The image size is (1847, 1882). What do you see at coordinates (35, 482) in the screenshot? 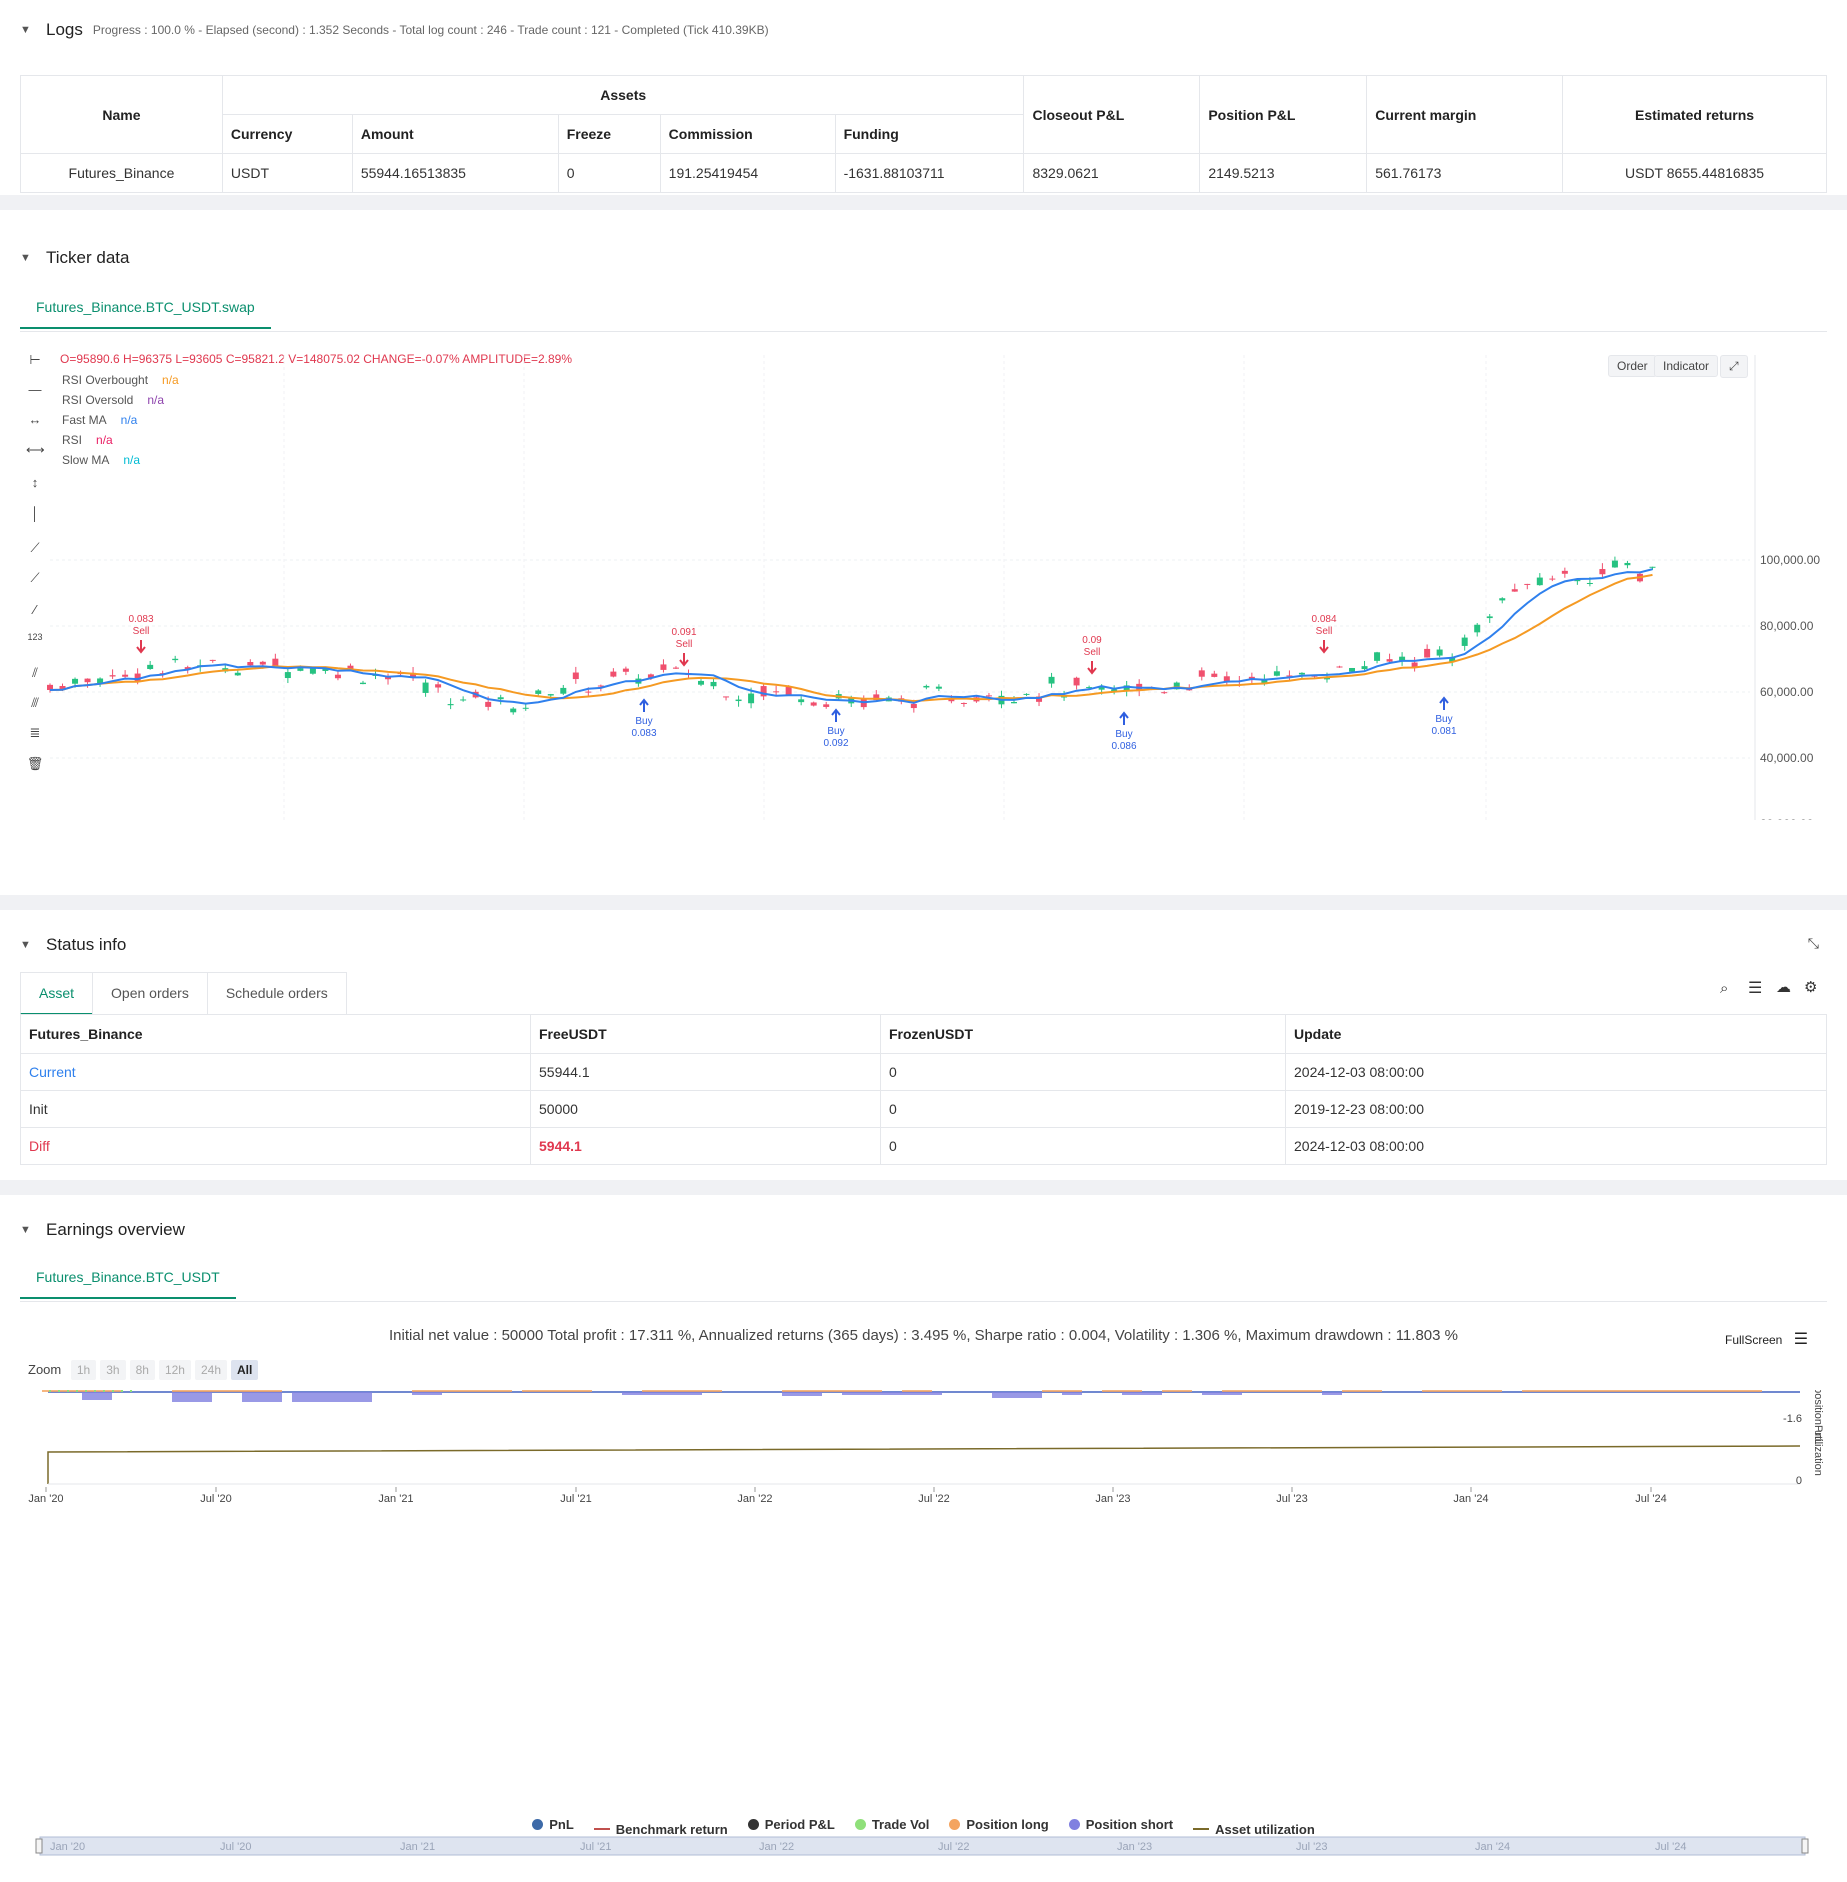
I see `vertical-line-icon: ↕` at bounding box center [35, 482].